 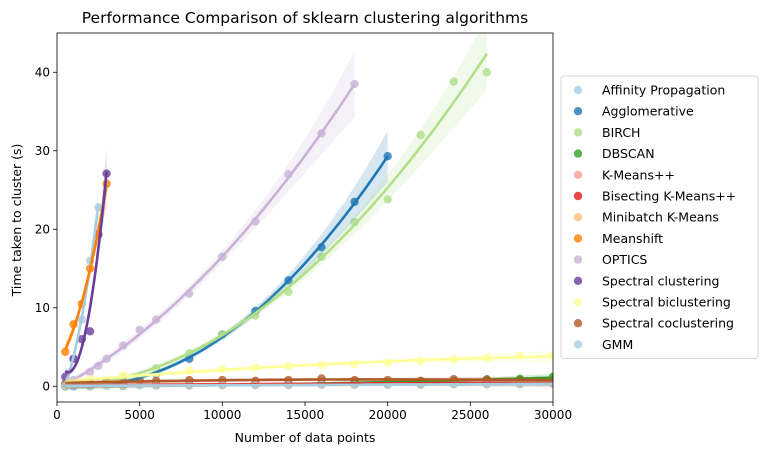 What do you see at coordinates (628, 153) in the screenshot?
I see `legend-label: DBSCAN` at bounding box center [628, 153].